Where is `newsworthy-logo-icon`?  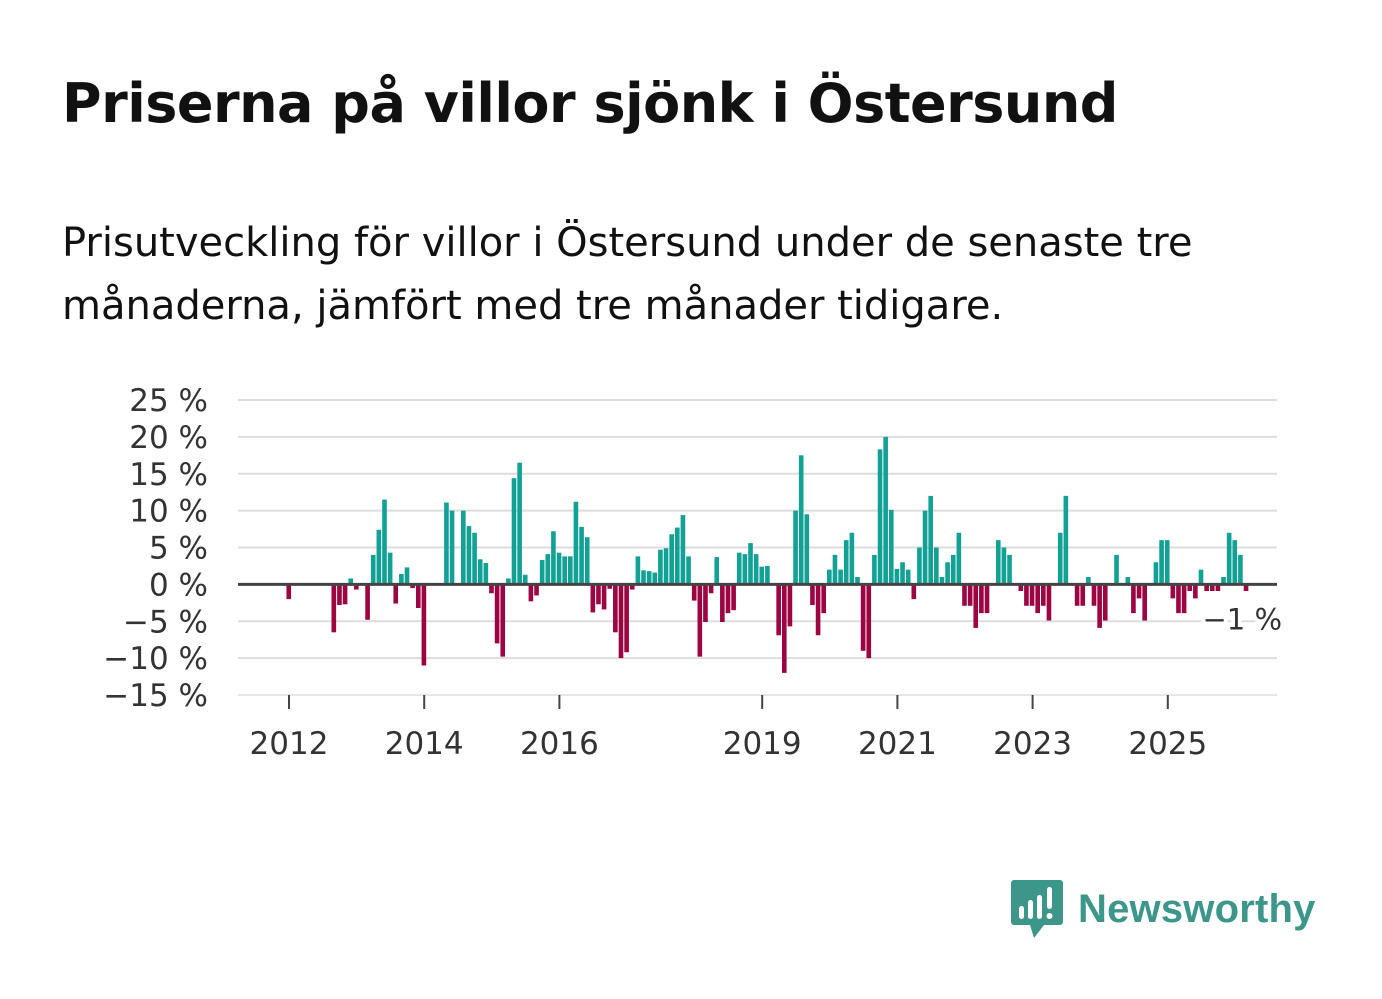
newsworthy-logo-icon is located at coordinates (1037, 909).